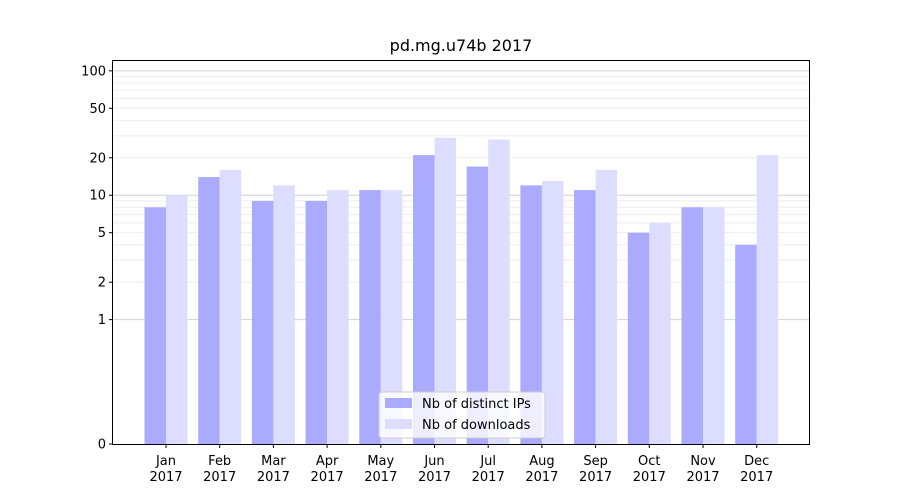 This screenshot has height=500, width=900. I want to click on legend-label: Nb of distinct IPs, so click(476, 404).